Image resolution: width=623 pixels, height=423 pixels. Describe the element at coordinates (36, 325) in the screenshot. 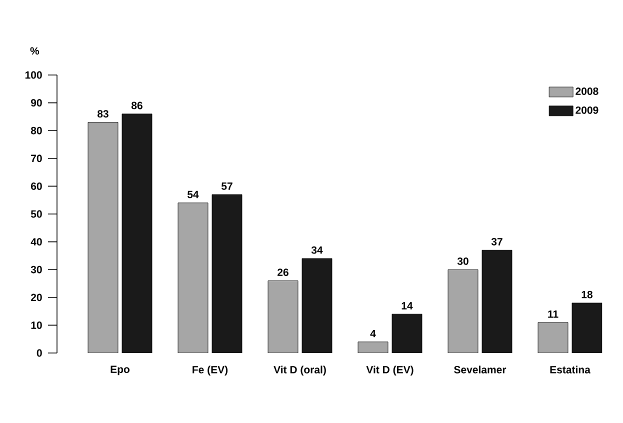

I see `y-tick-label: 10` at that location.